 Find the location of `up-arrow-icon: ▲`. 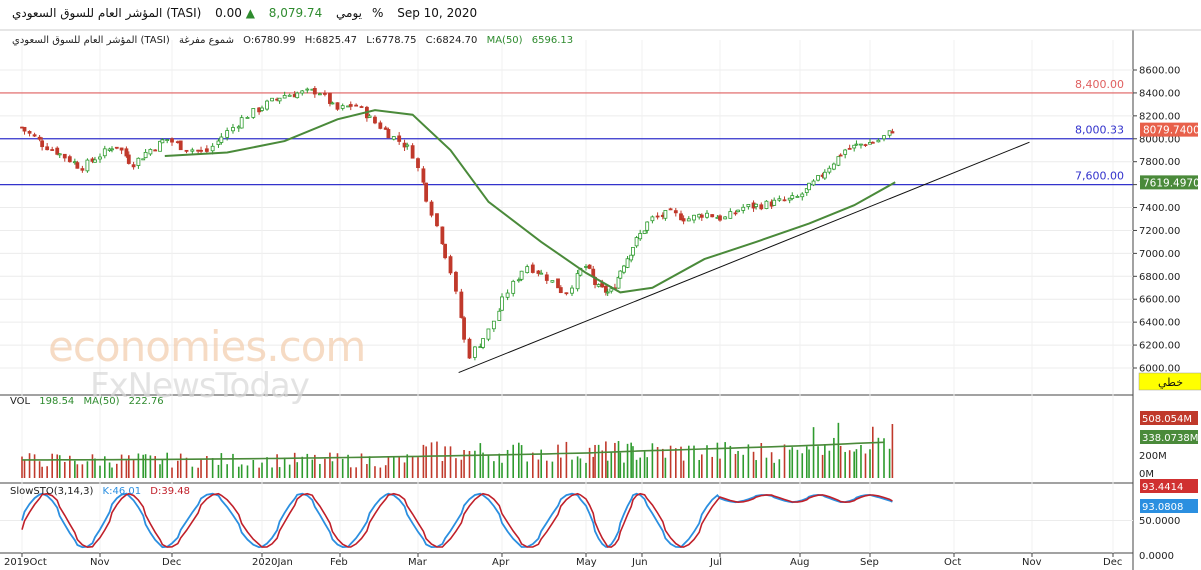

up-arrow-icon: ▲ is located at coordinates (250, 13).